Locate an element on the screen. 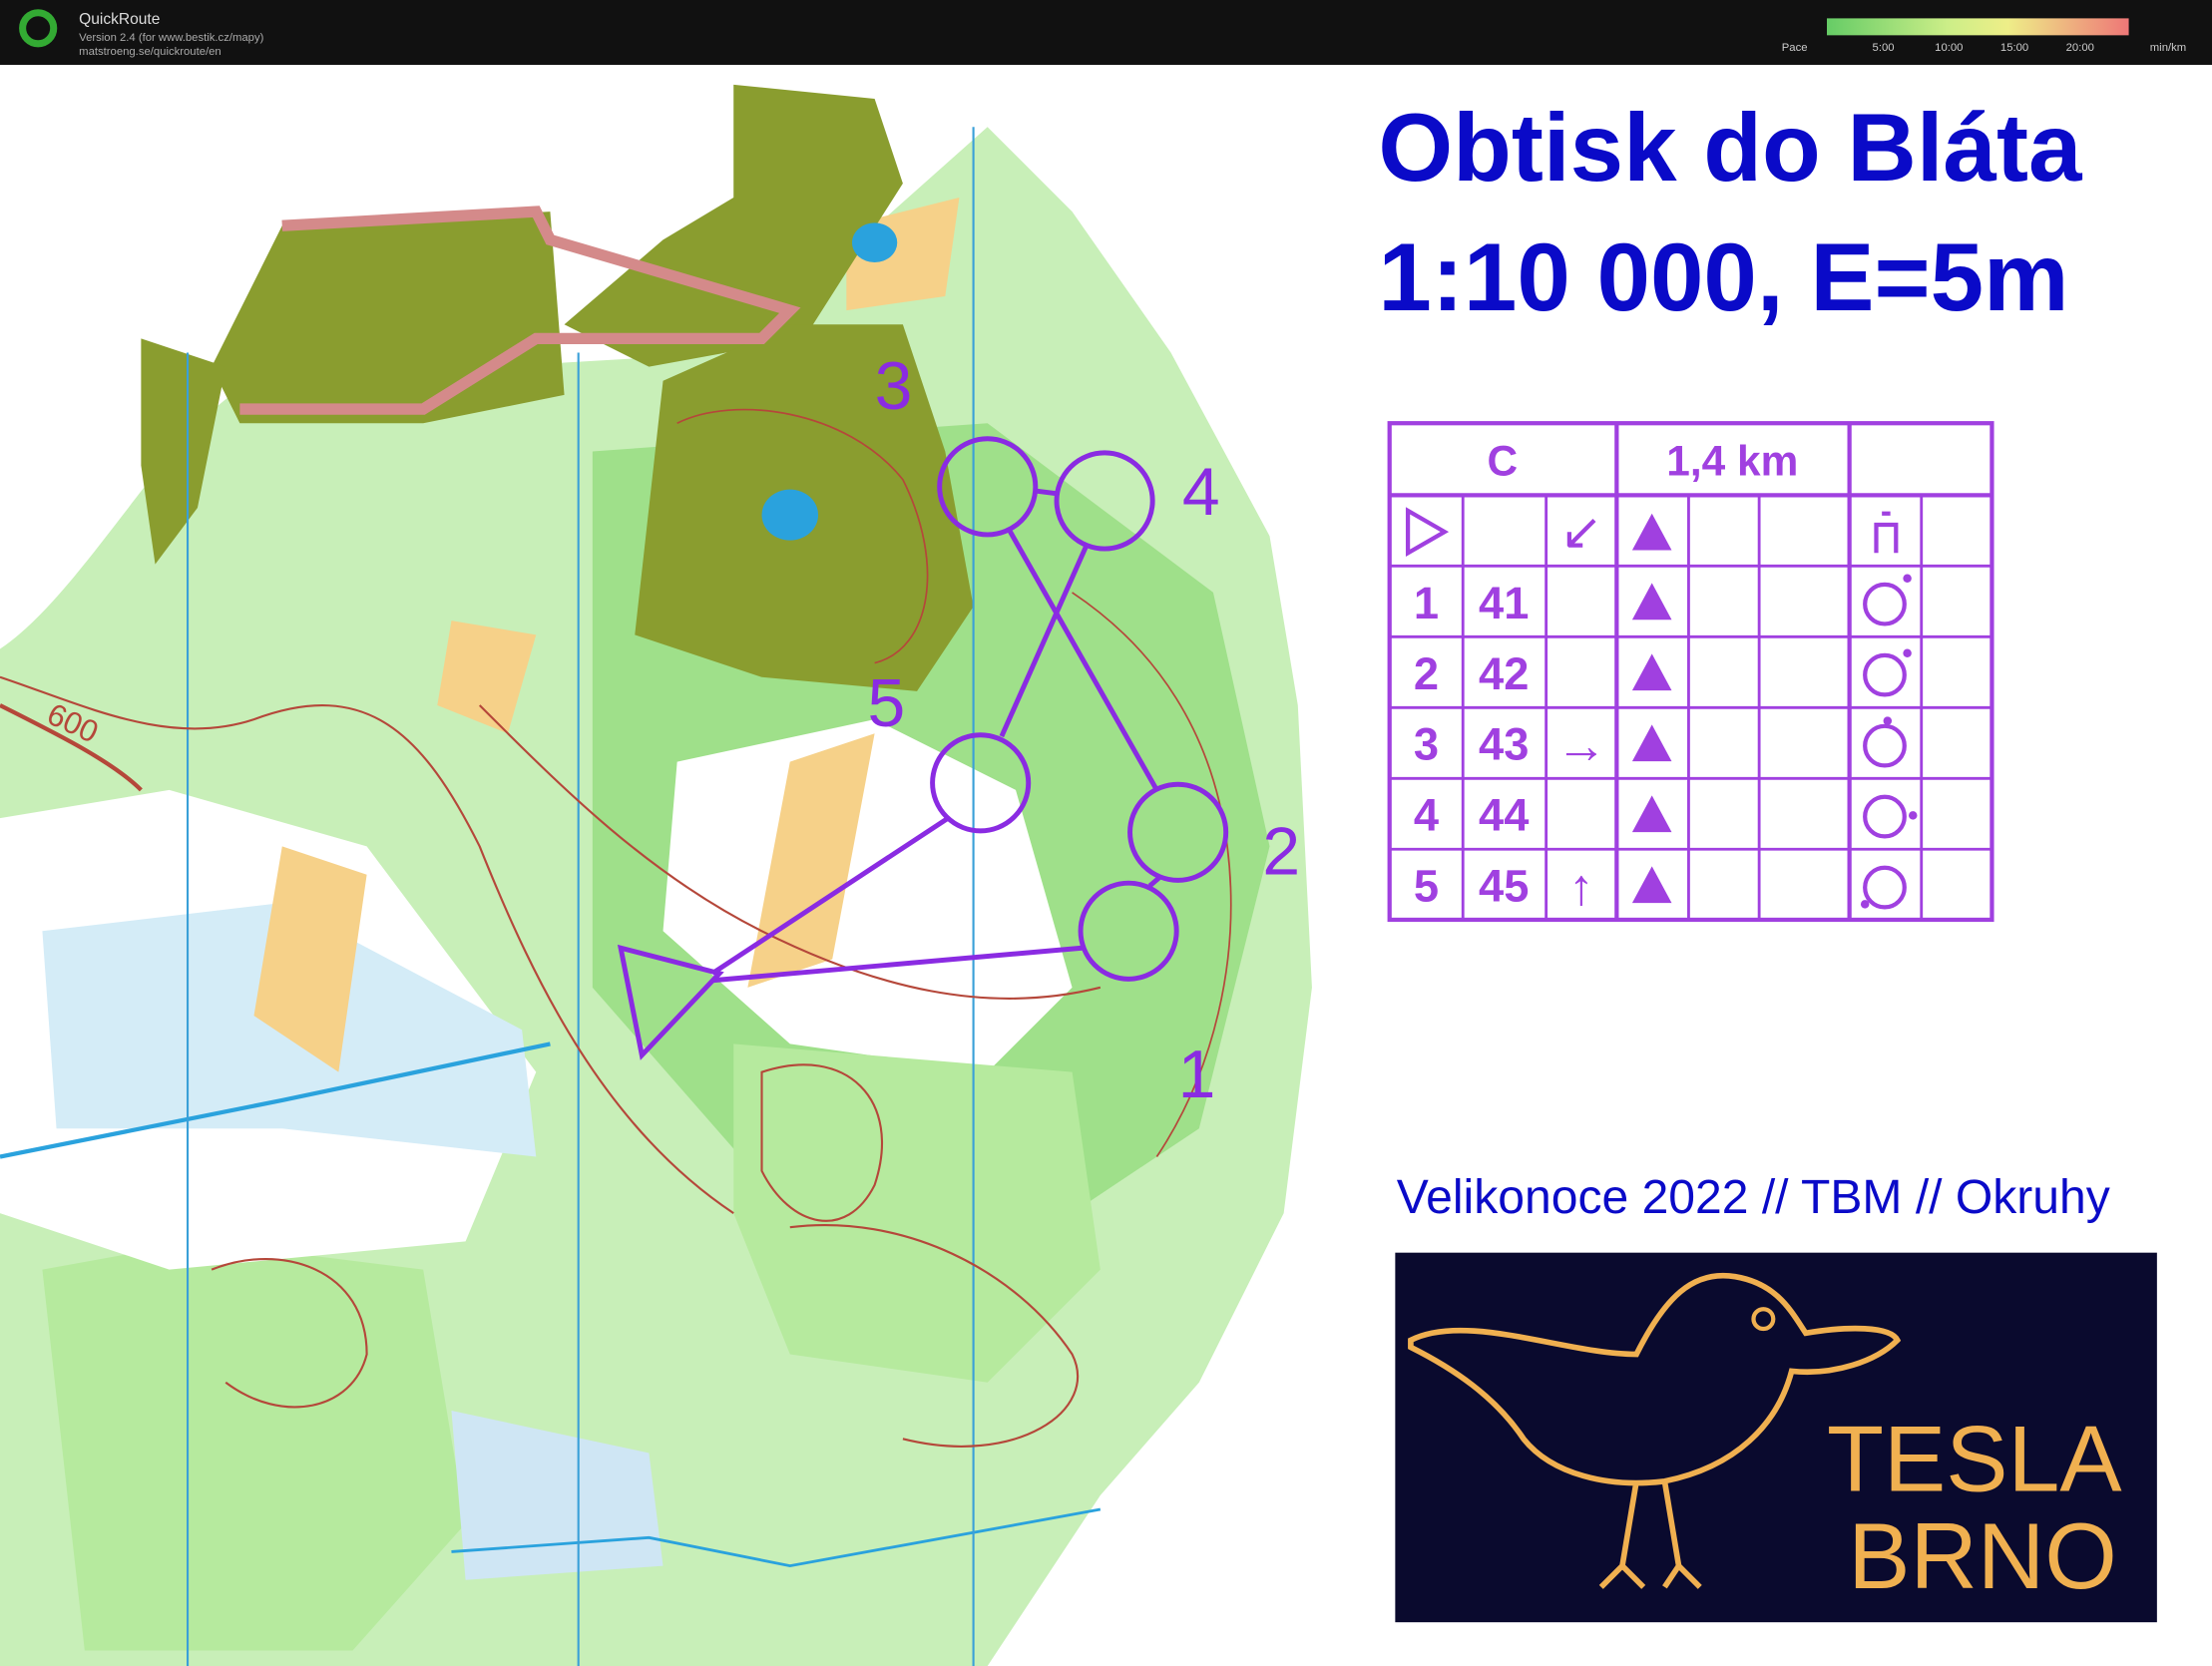  control-code: 44 is located at coordinates (1504, 815).